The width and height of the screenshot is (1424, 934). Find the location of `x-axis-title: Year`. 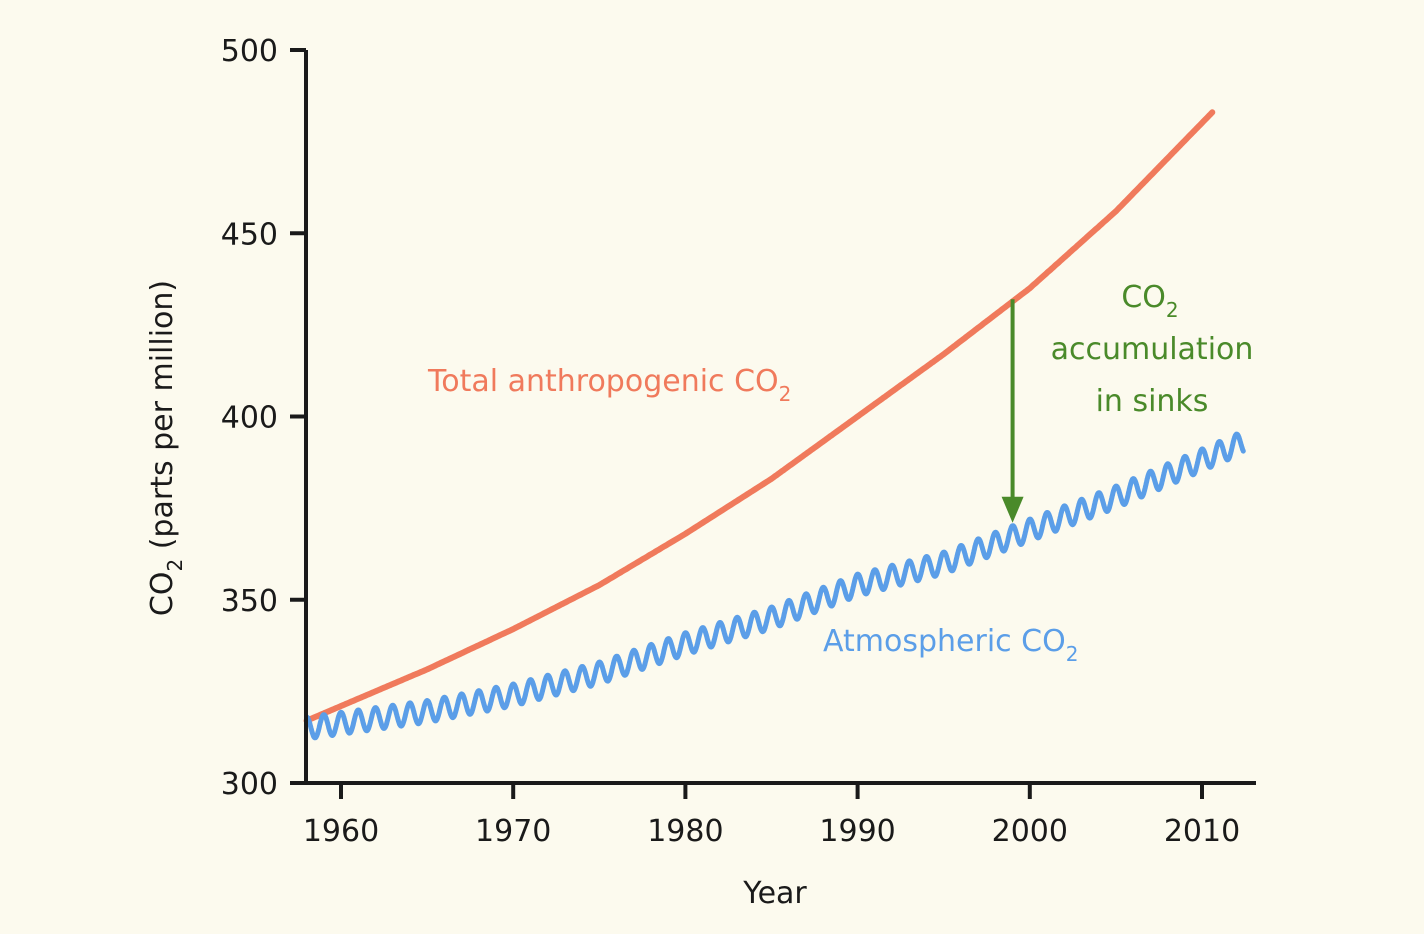

x-axis-title: Year is located at coordinates (774, 893).